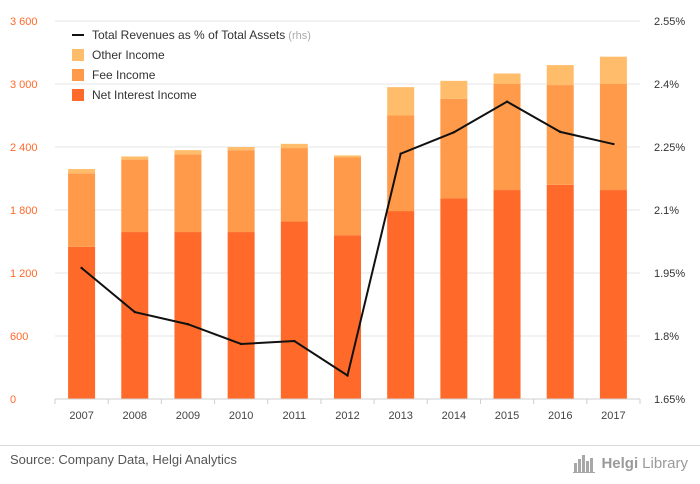  What do you see at coordinates (669, 22) in the screenshot?
I see `y-right-tick-label: 2.55%` at bounding box center [669, 22].